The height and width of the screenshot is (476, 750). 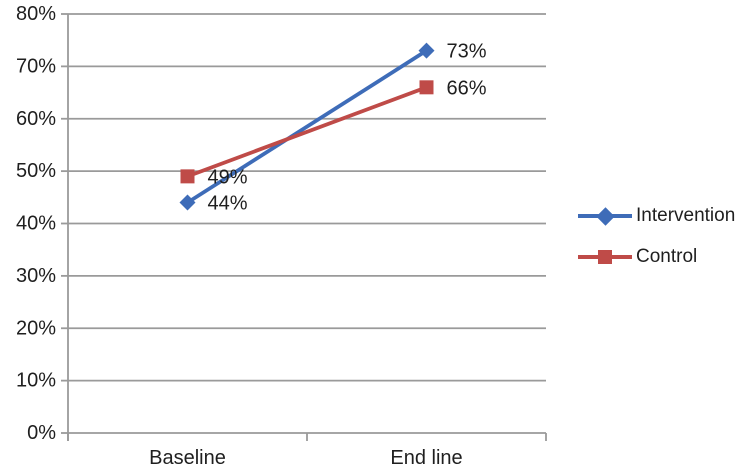 I want to click on legend-item-intervention: Intervention, so click(x=656, y=216).